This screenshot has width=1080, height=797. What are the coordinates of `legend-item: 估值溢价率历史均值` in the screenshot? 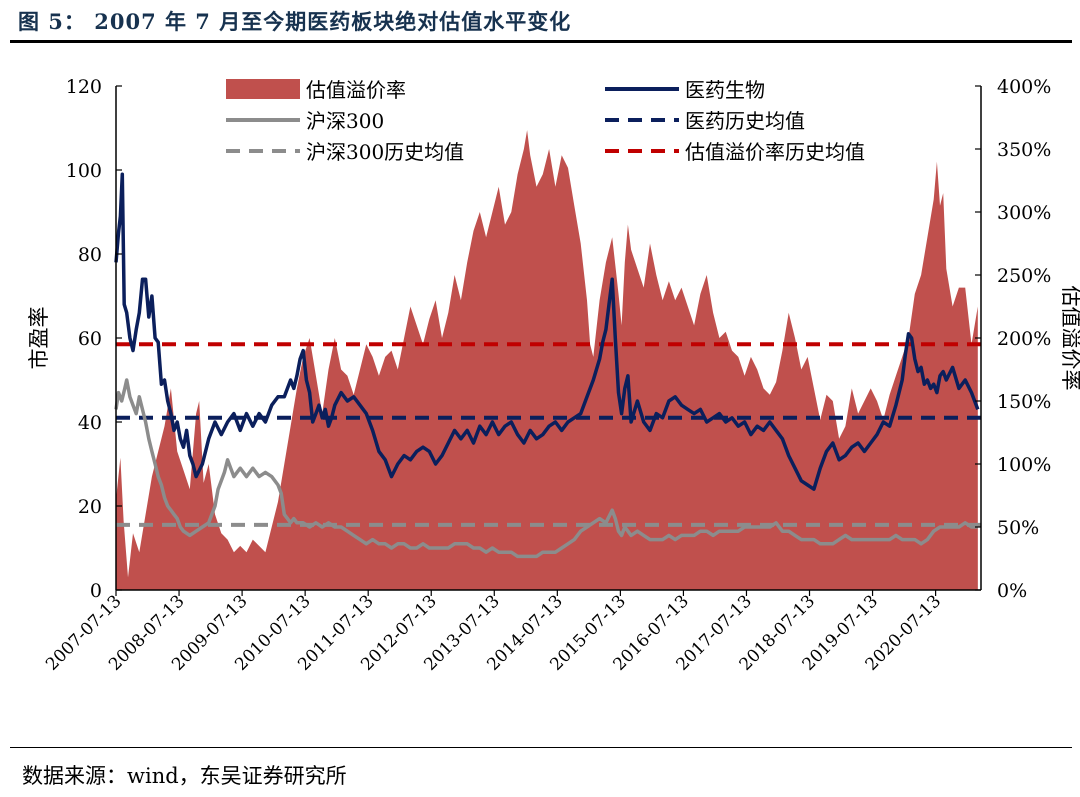 It's located at (735, 152).